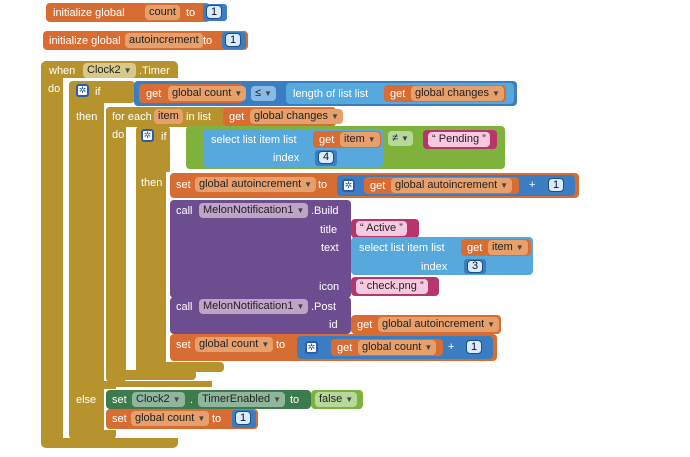 This screenshot has width=690, height=457. I want to click on text-field: “ Pending ”, so click(459, 139).